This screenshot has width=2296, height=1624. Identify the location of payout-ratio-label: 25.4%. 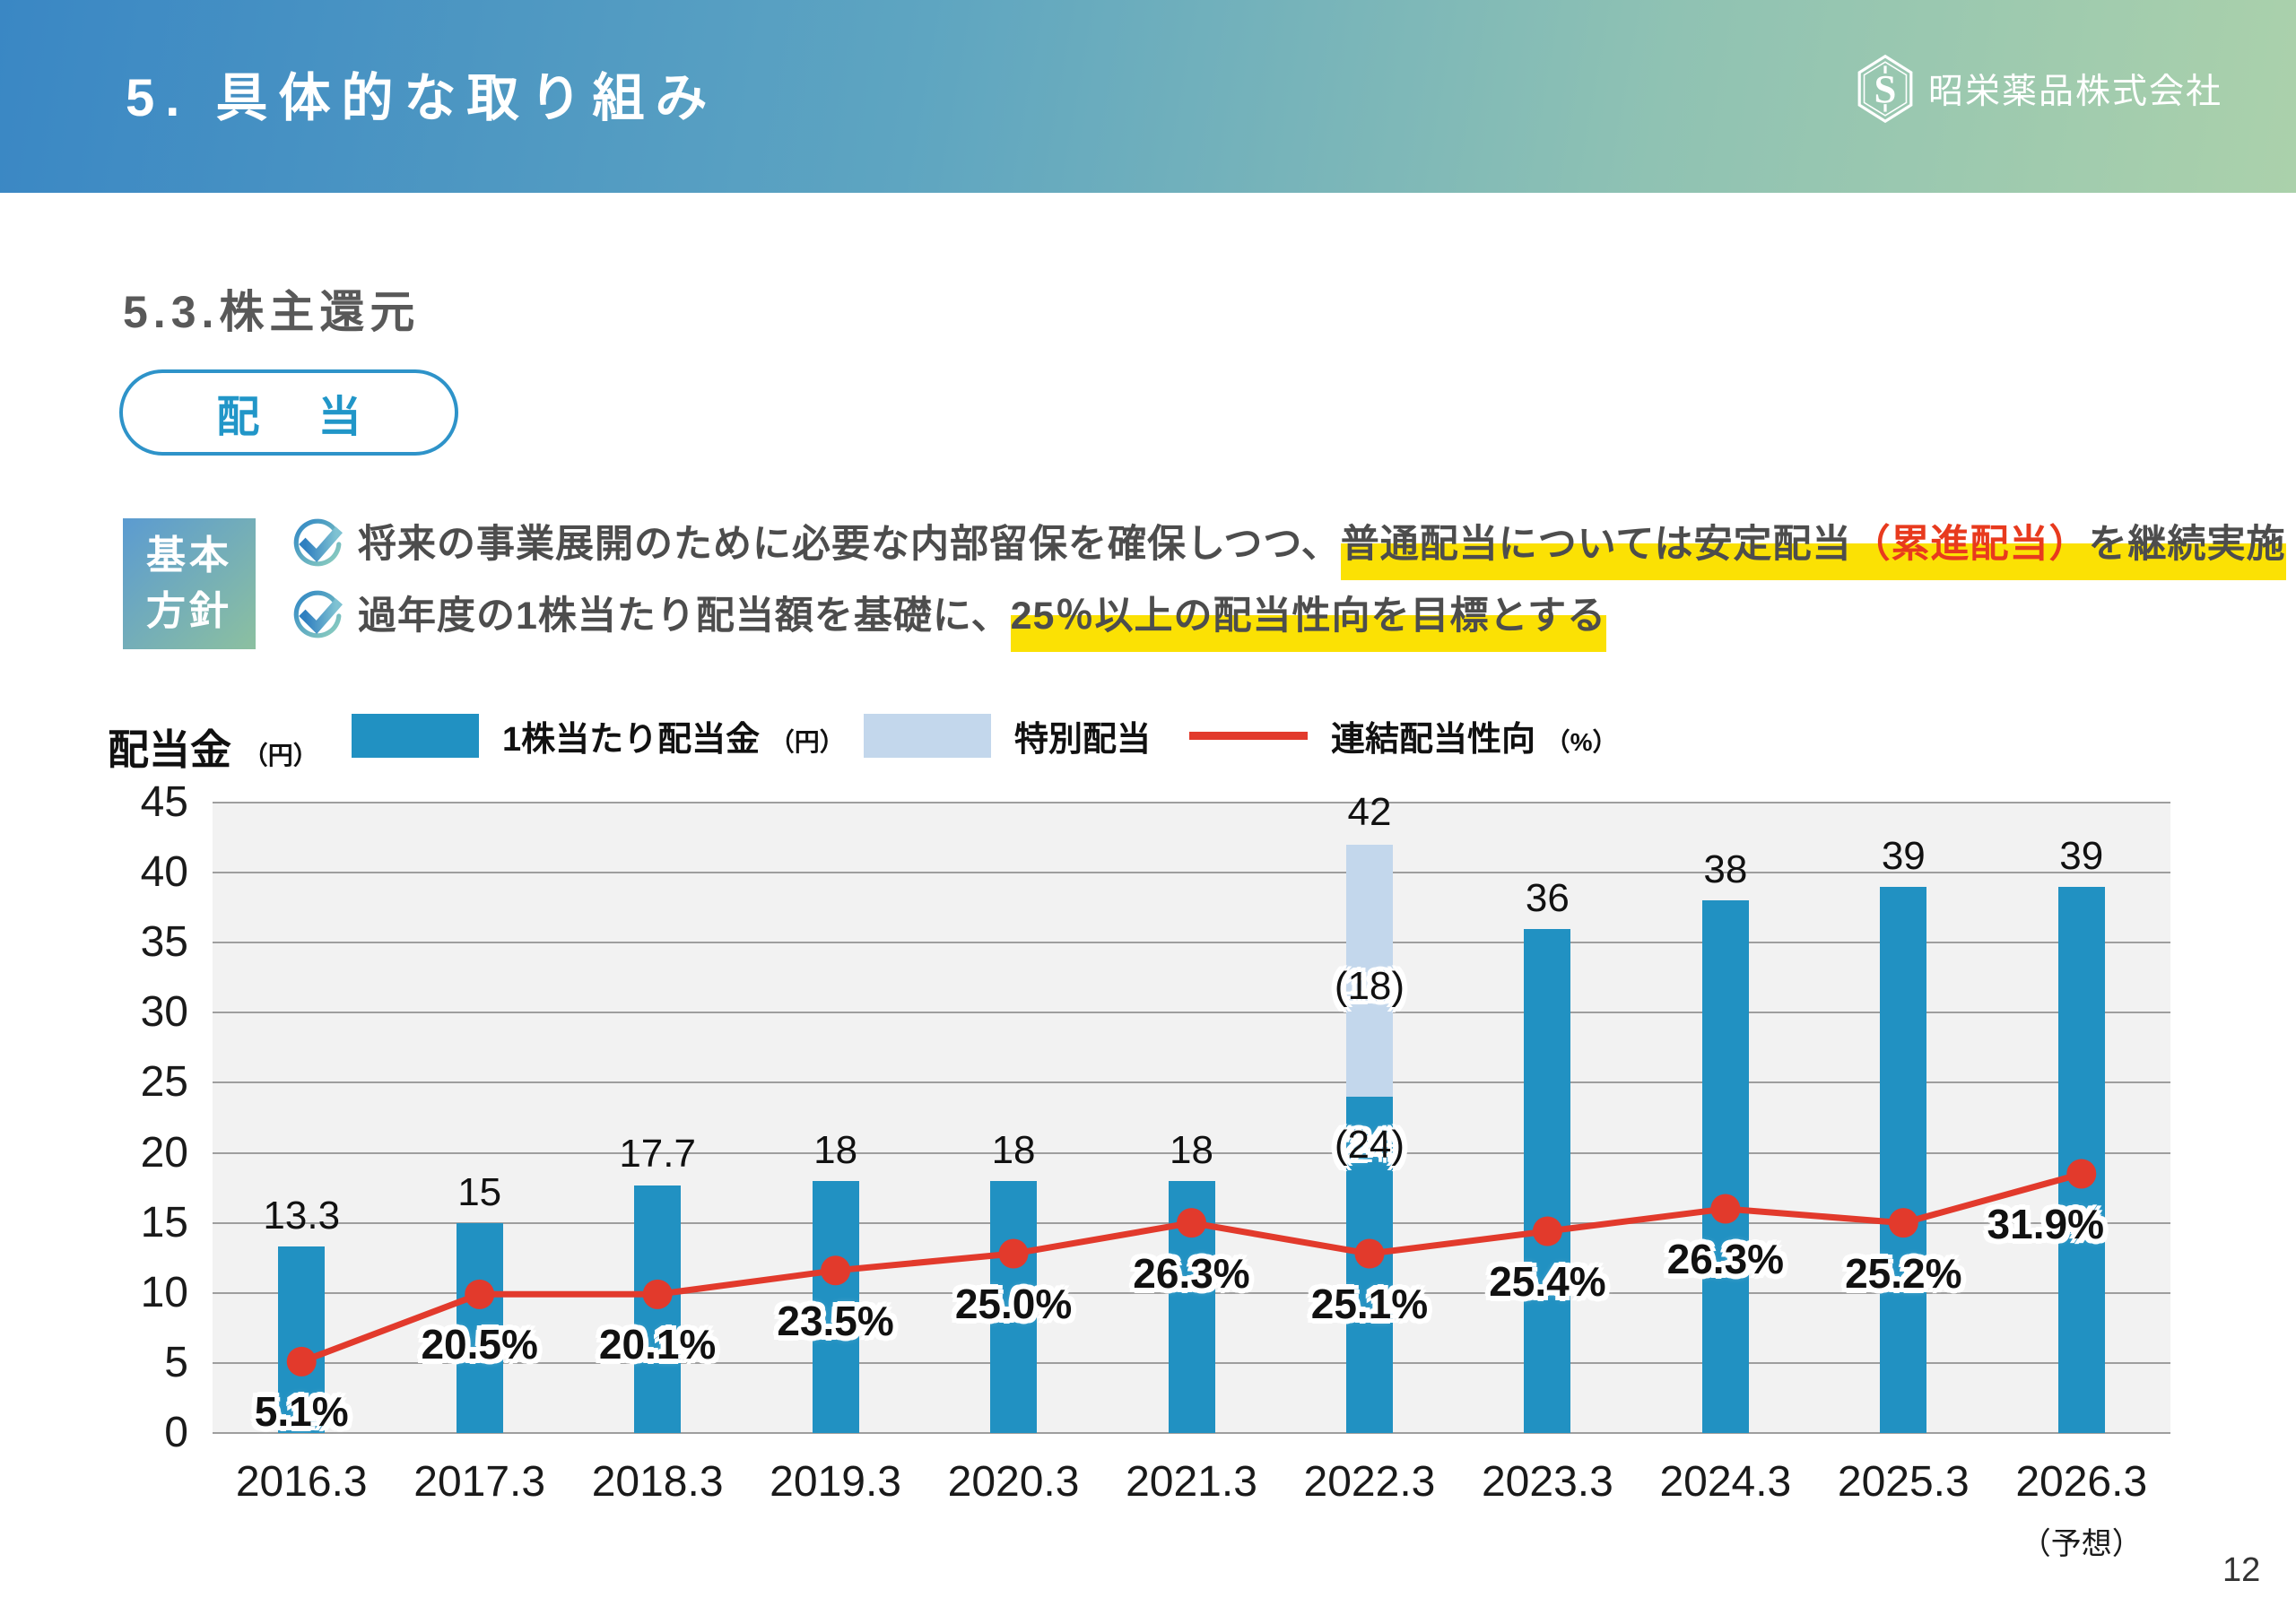
(1547, 1282).